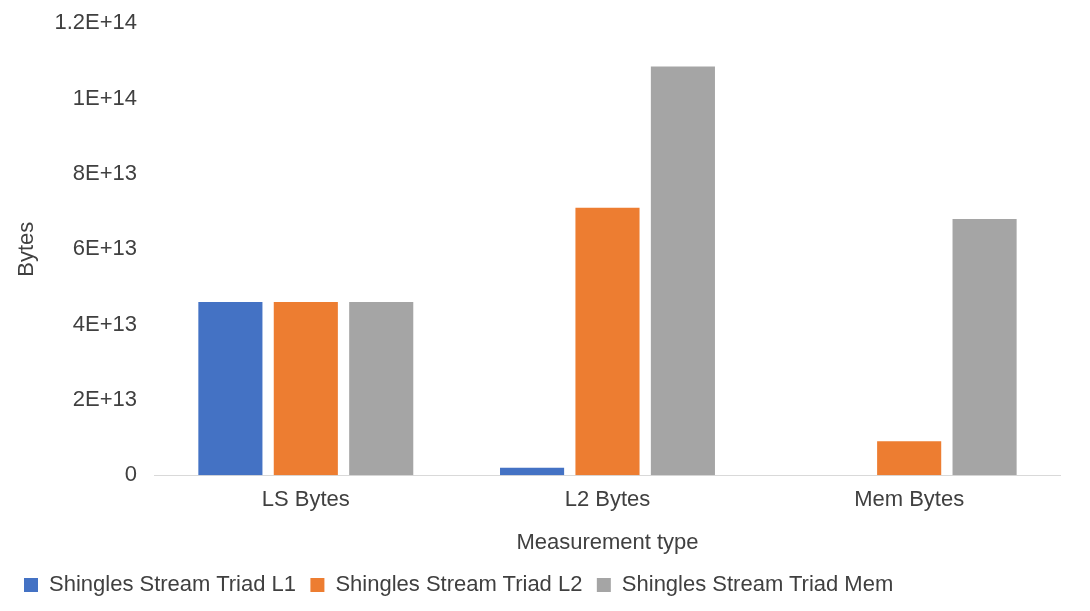  Describe the element at coordinates (104, 97) in the screenshot. I see `y-tick-label: 1E+14` at that location.